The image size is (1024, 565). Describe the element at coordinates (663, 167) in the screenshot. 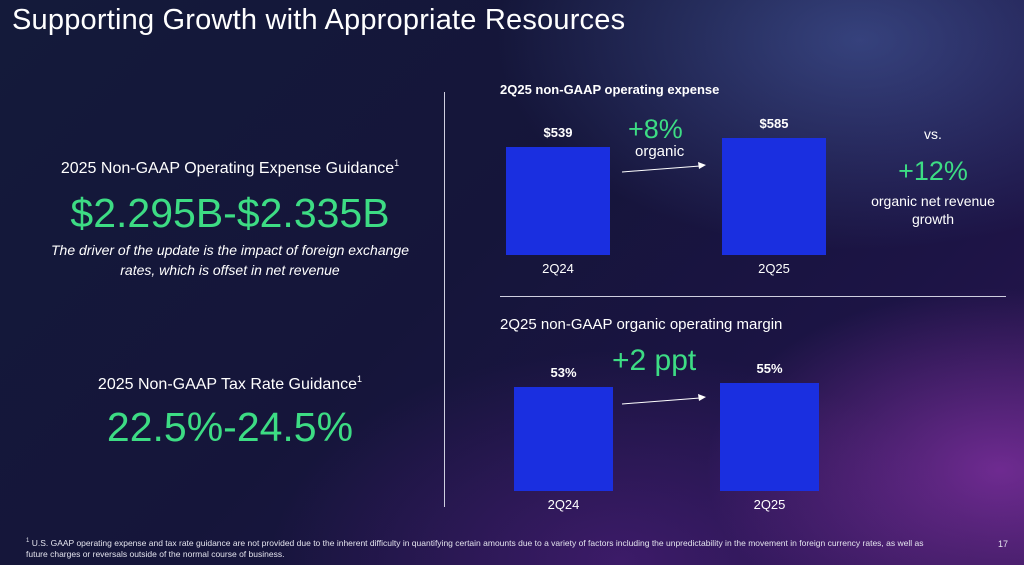

I see `opex-growth-arrow` at that location.